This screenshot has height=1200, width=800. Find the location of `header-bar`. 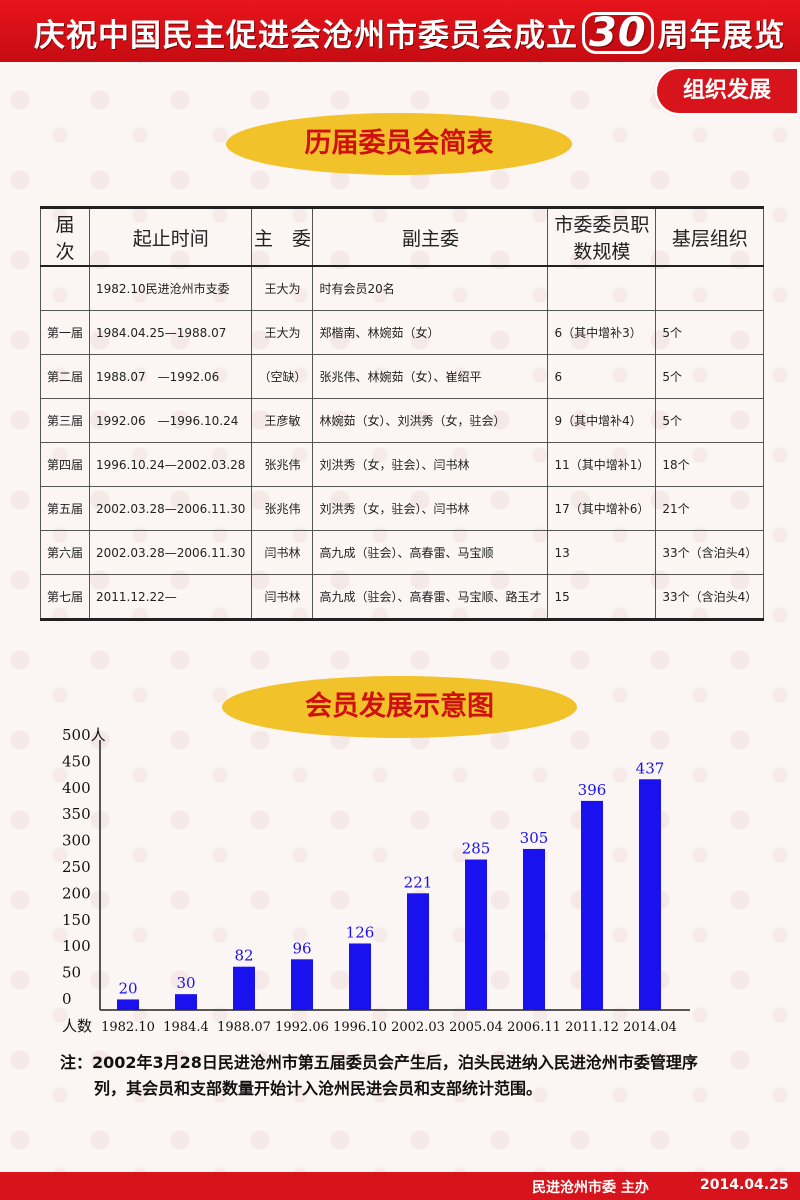

header-bar is located at coordinates (400, 31).